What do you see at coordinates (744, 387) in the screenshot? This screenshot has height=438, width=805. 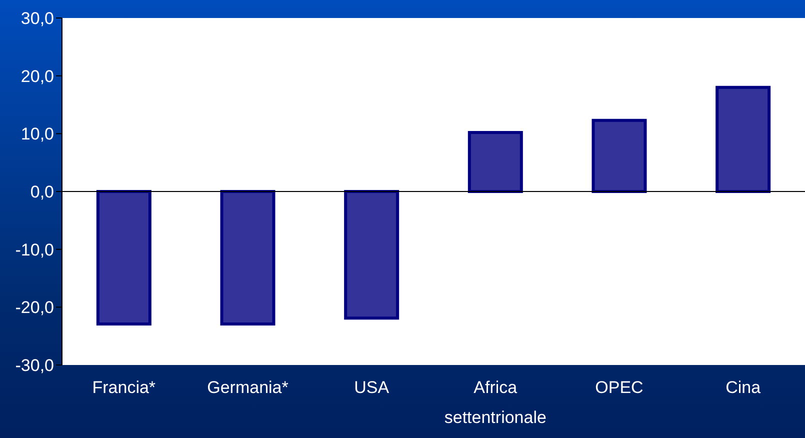 I see `x-tick-label: Cina` at bounding box center [744, 387].